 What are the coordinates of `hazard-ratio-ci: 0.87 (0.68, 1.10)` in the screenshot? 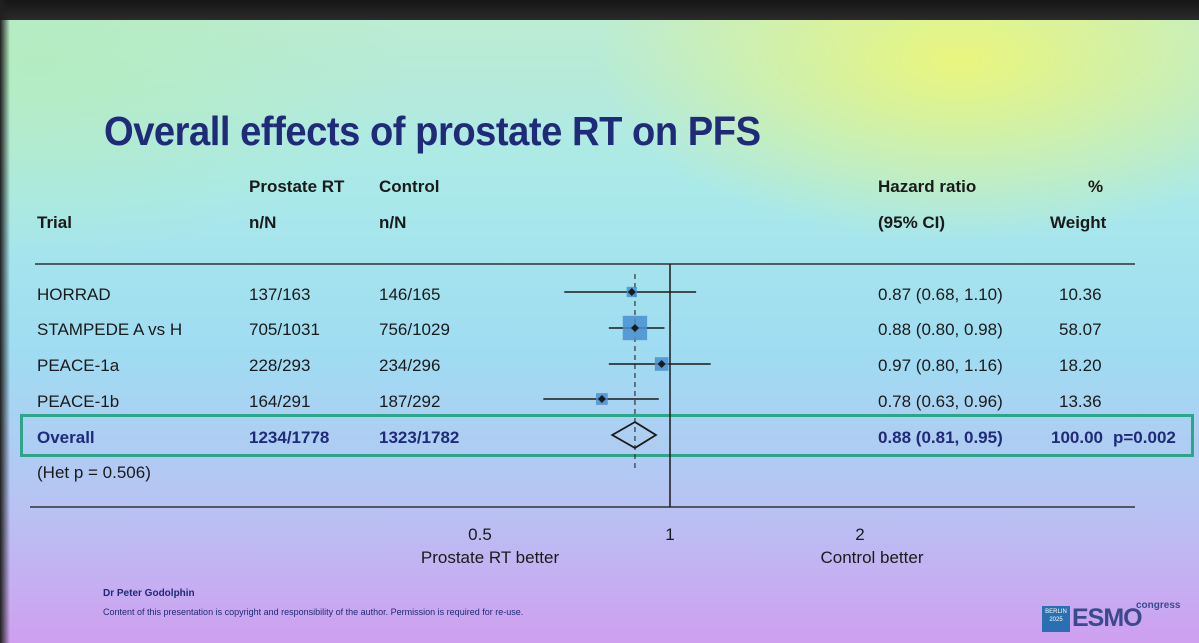 It's located at (940, 294).